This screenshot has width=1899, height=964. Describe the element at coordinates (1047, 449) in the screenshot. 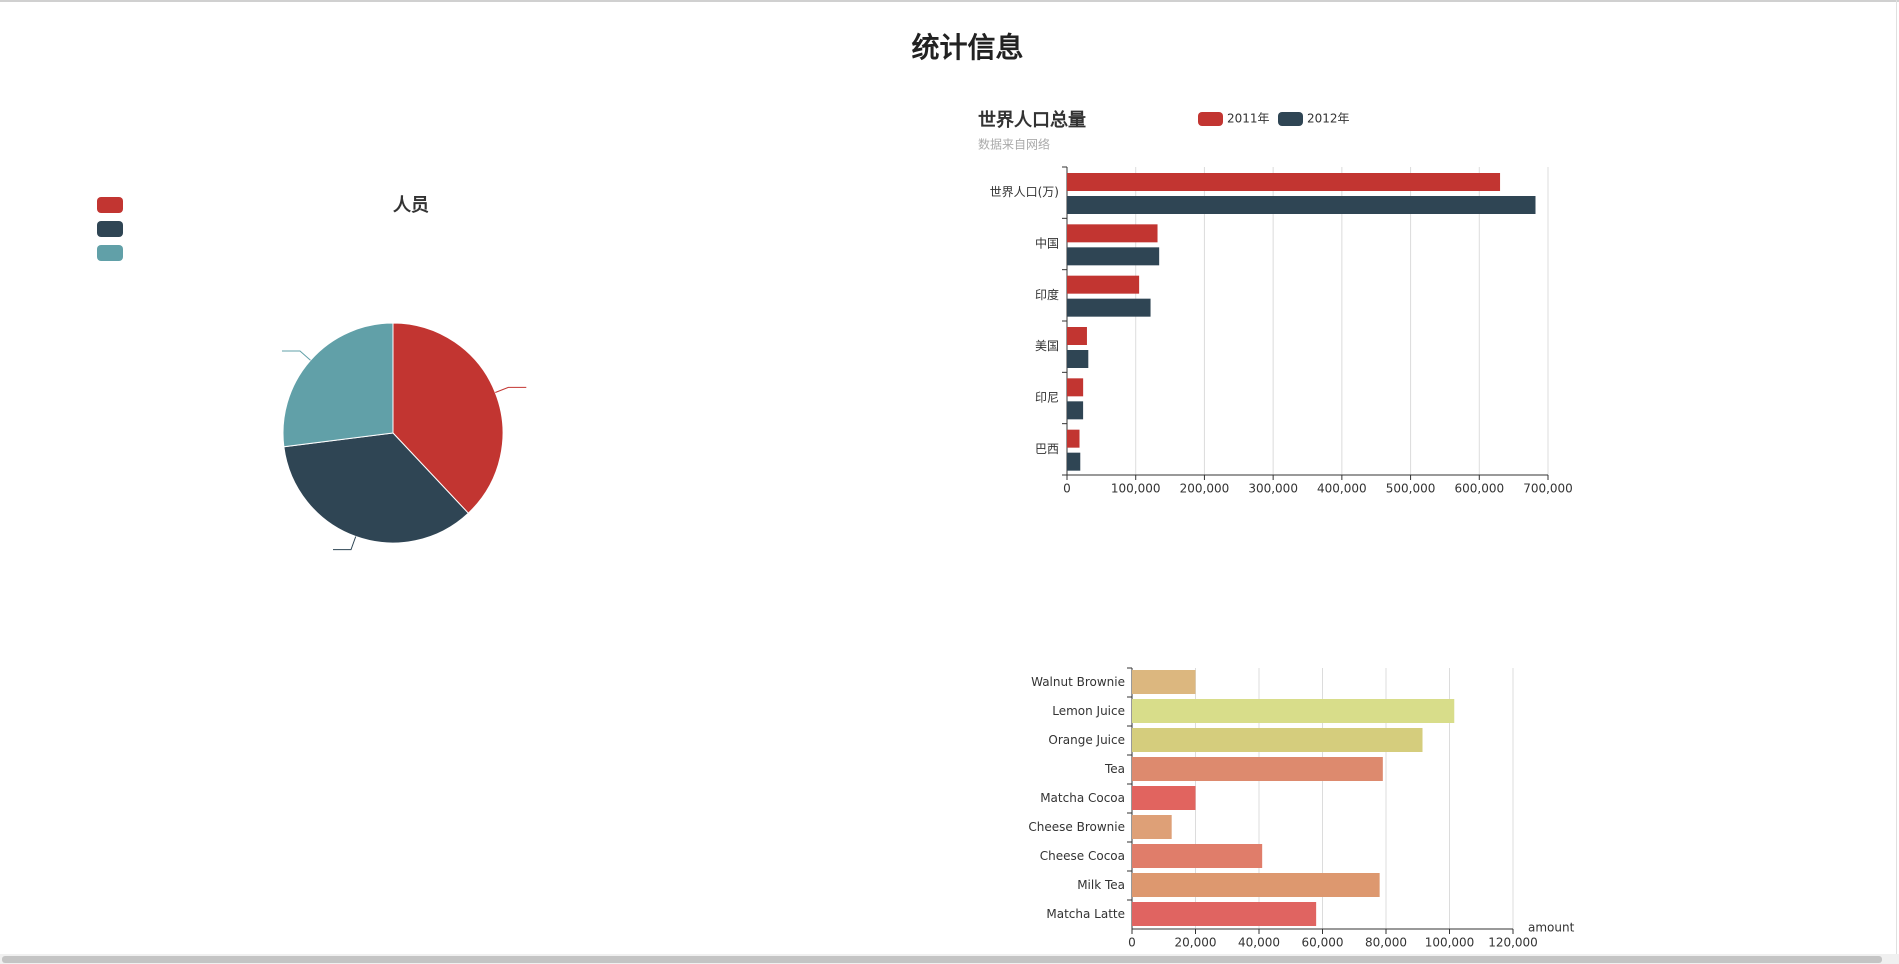

I see `population-y-tick-label: 巴西` at that location.